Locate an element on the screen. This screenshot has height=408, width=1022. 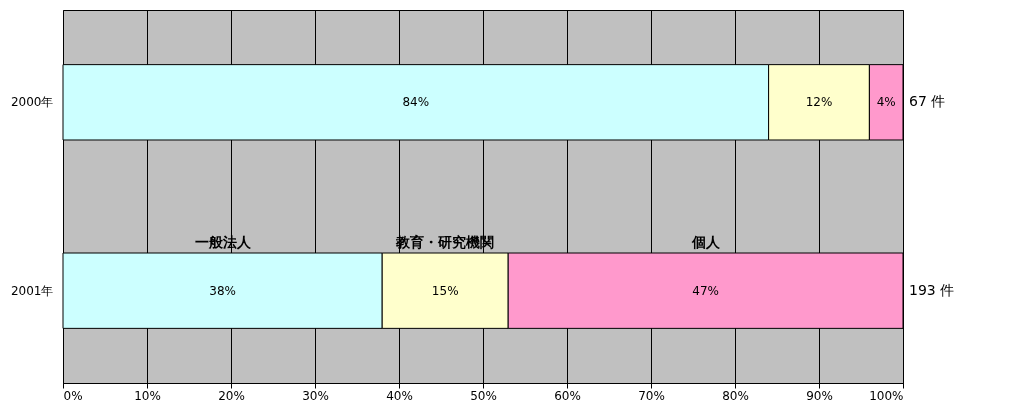
data-label: 12% is located at coordinates (819, 102).